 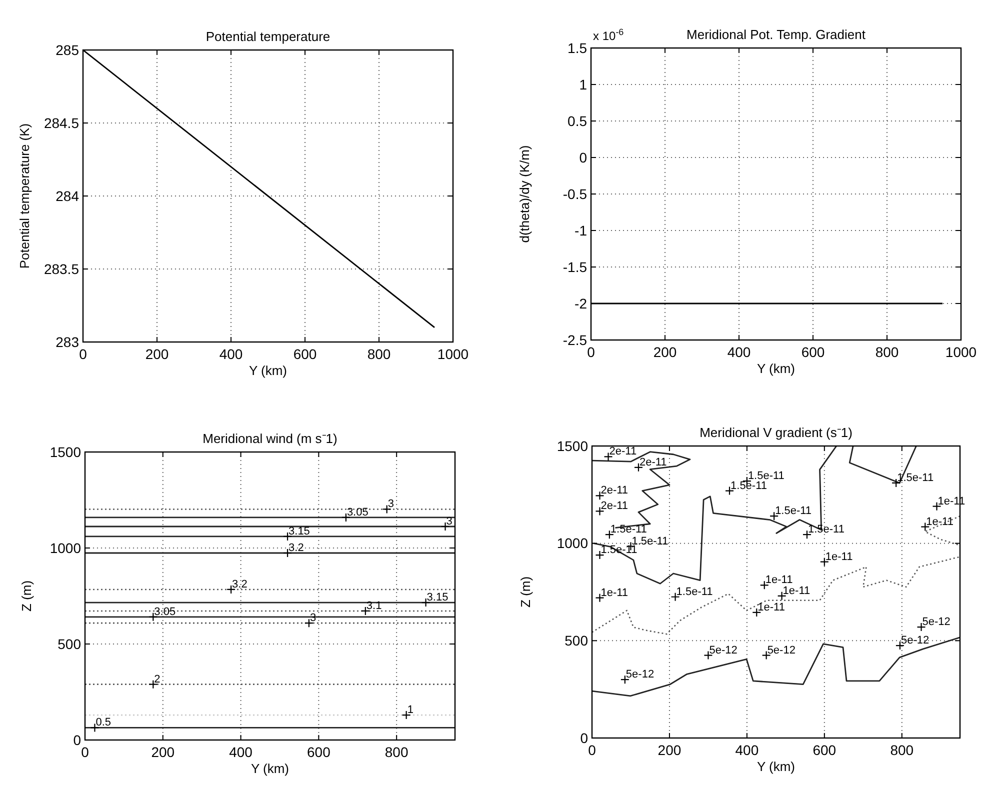 What do you see at coordinates (583, 84) in the screenshot?
I see `y-tick-label: 1` at bounding box center [583, 84].